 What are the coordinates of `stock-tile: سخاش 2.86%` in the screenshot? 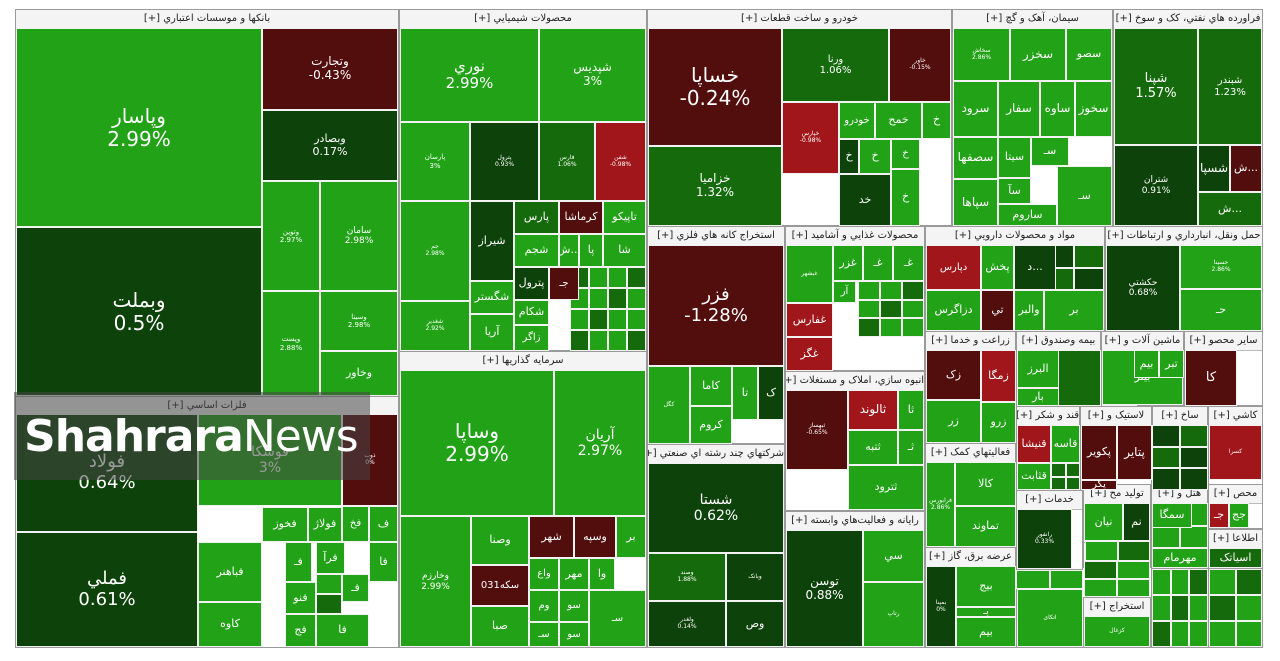 It's located at (981, 54).